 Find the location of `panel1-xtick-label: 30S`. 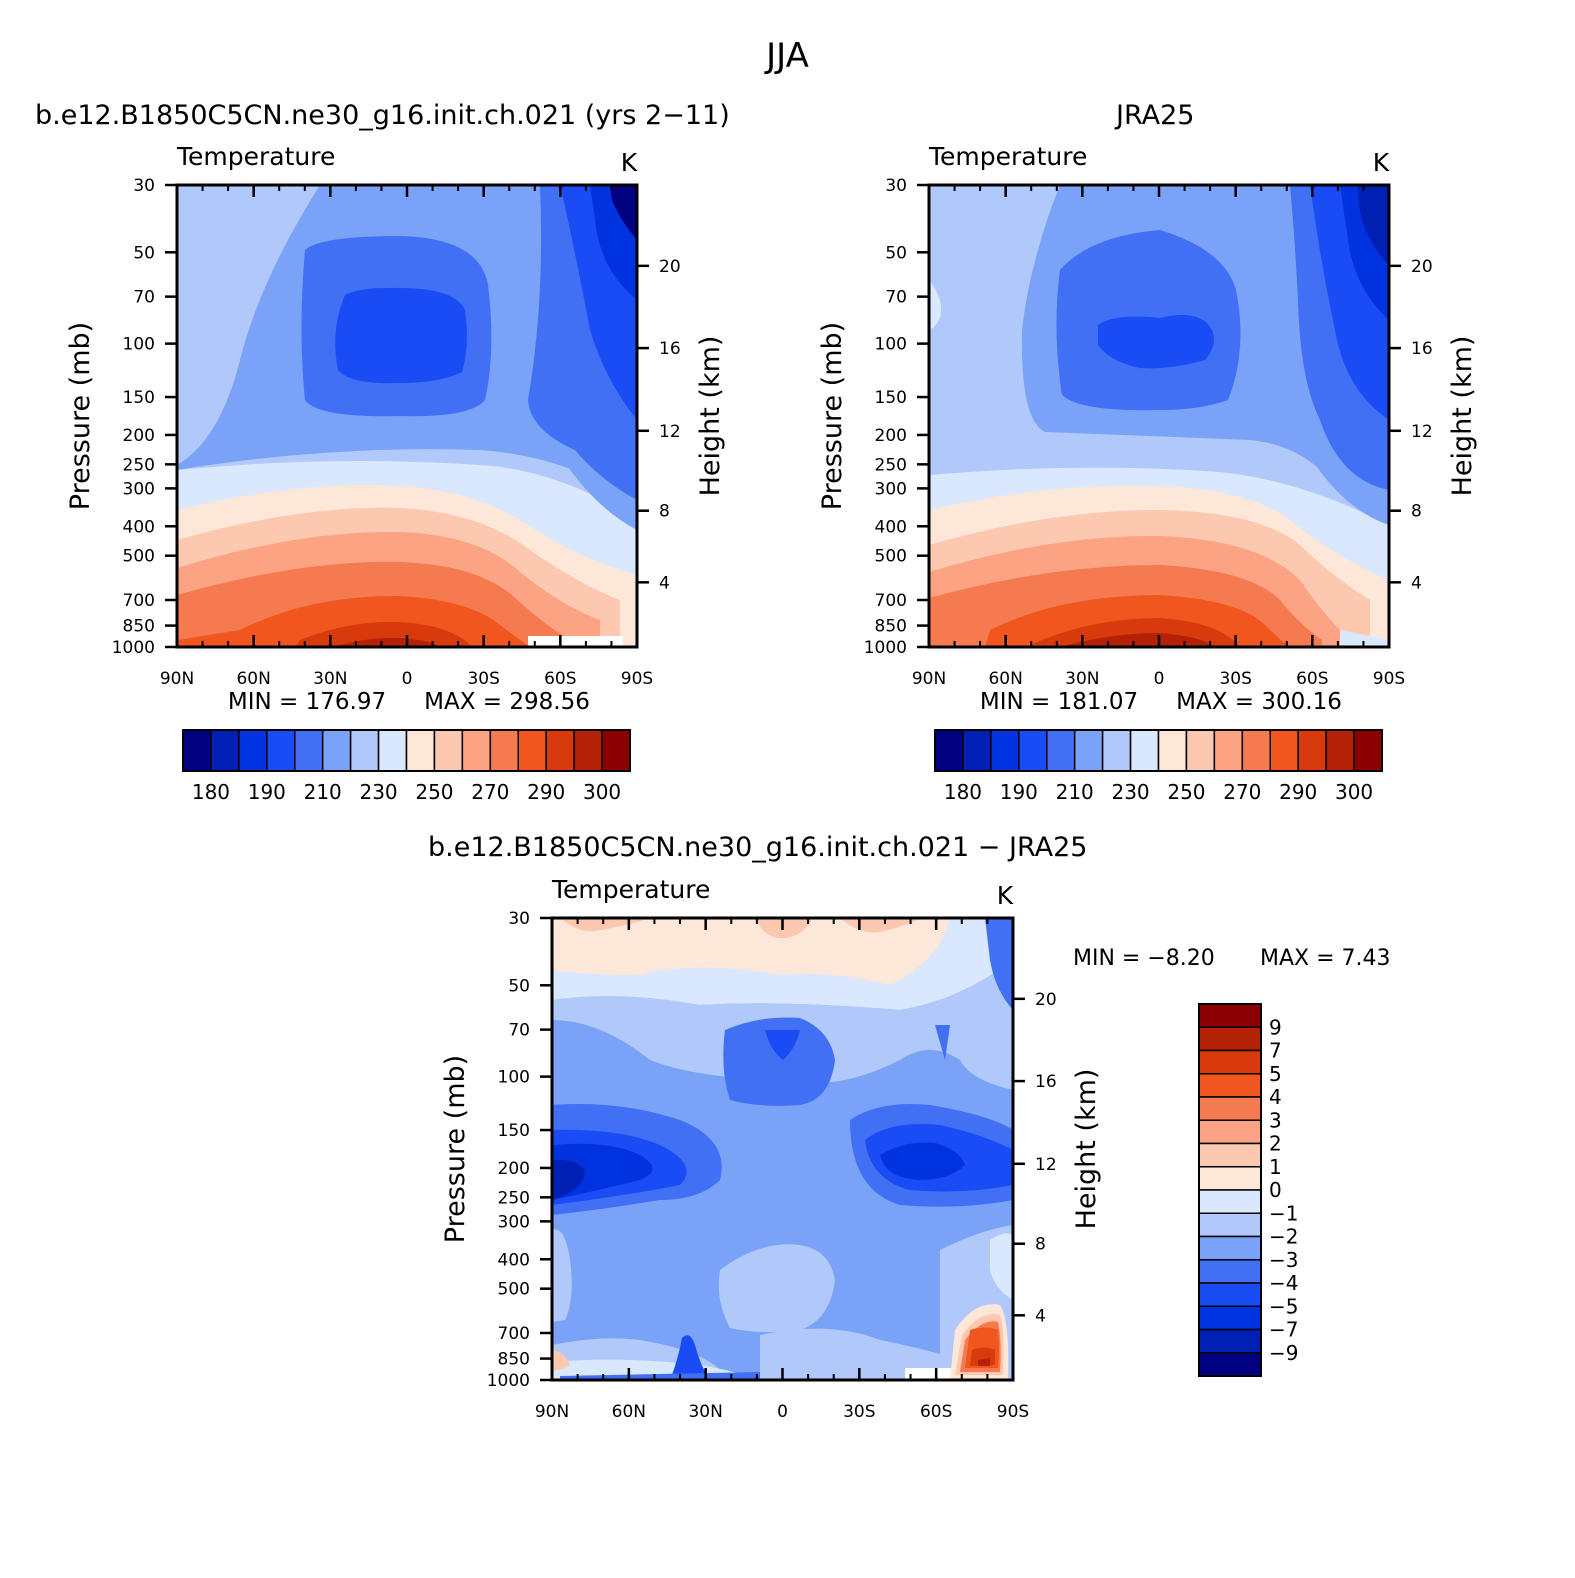

panel1-xtick-label: 30S is located at coordinates (483, 679).